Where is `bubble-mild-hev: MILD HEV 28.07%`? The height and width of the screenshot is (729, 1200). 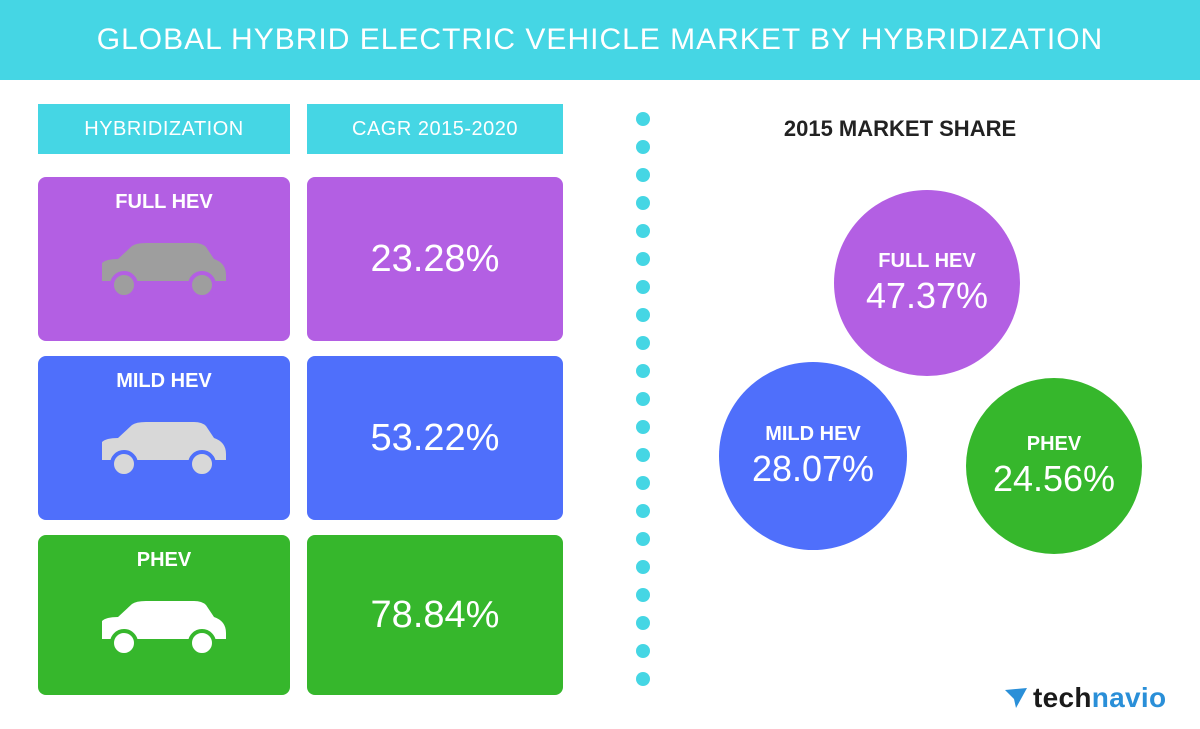 bubble-mild-hev: MILD HEV 28.07% is located at coordinates (813, 456).